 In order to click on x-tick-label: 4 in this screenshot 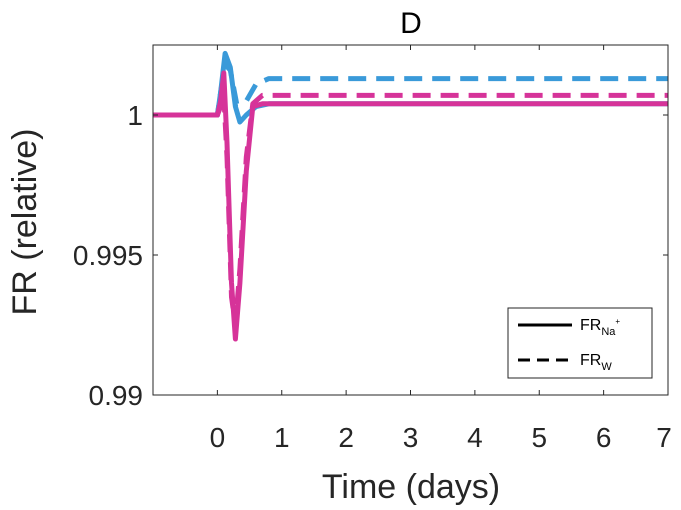, I will do `click(475, 437)`.